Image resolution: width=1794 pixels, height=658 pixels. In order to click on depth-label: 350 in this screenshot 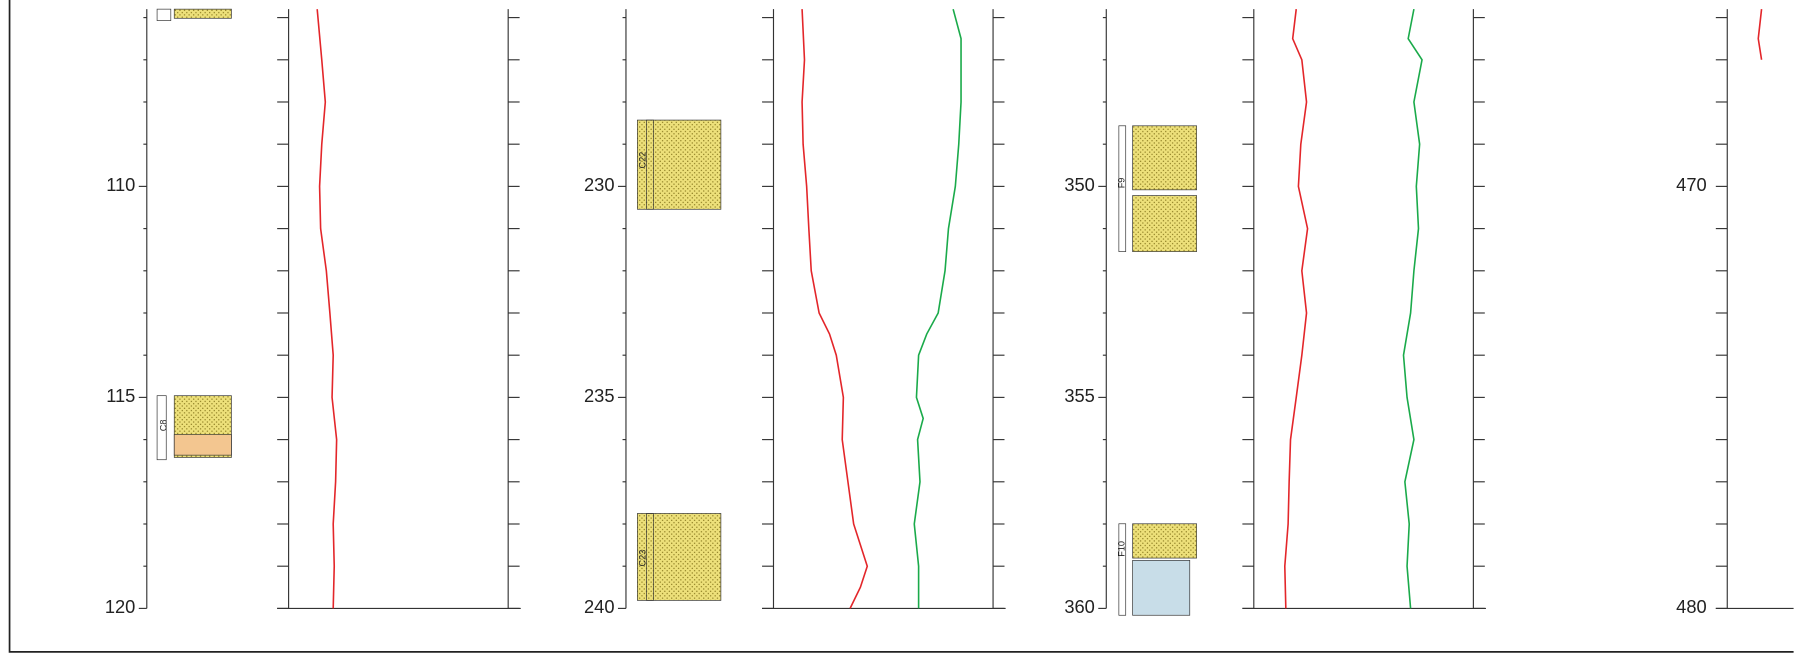, I will do `click(1079, 184)`.